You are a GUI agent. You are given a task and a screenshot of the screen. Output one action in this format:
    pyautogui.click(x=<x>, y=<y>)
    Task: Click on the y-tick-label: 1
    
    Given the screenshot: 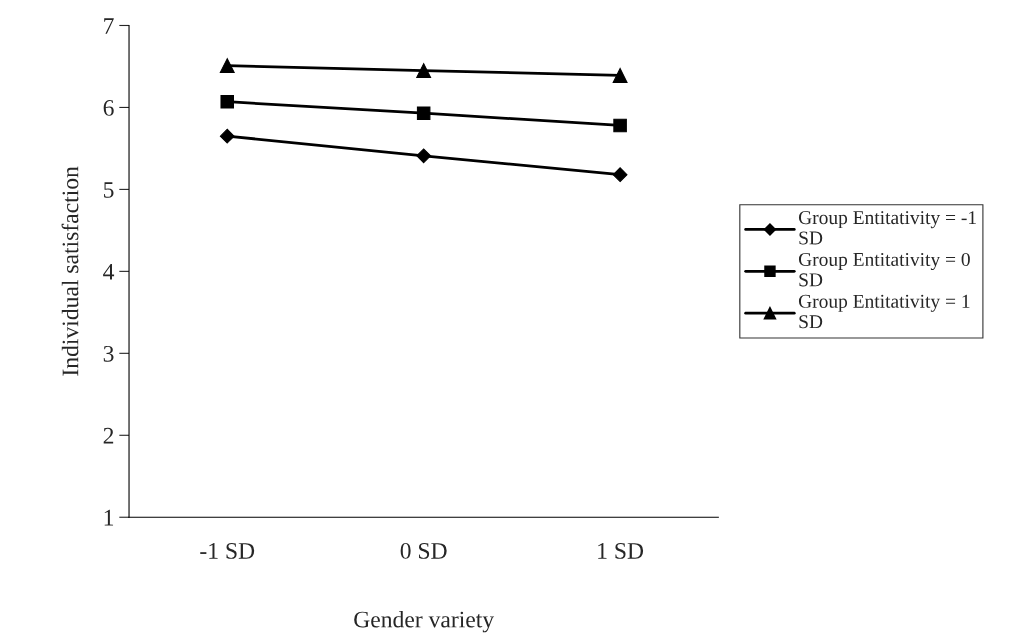 What is the action you would take?
    pyautogui.click(x=109, y=517)
    